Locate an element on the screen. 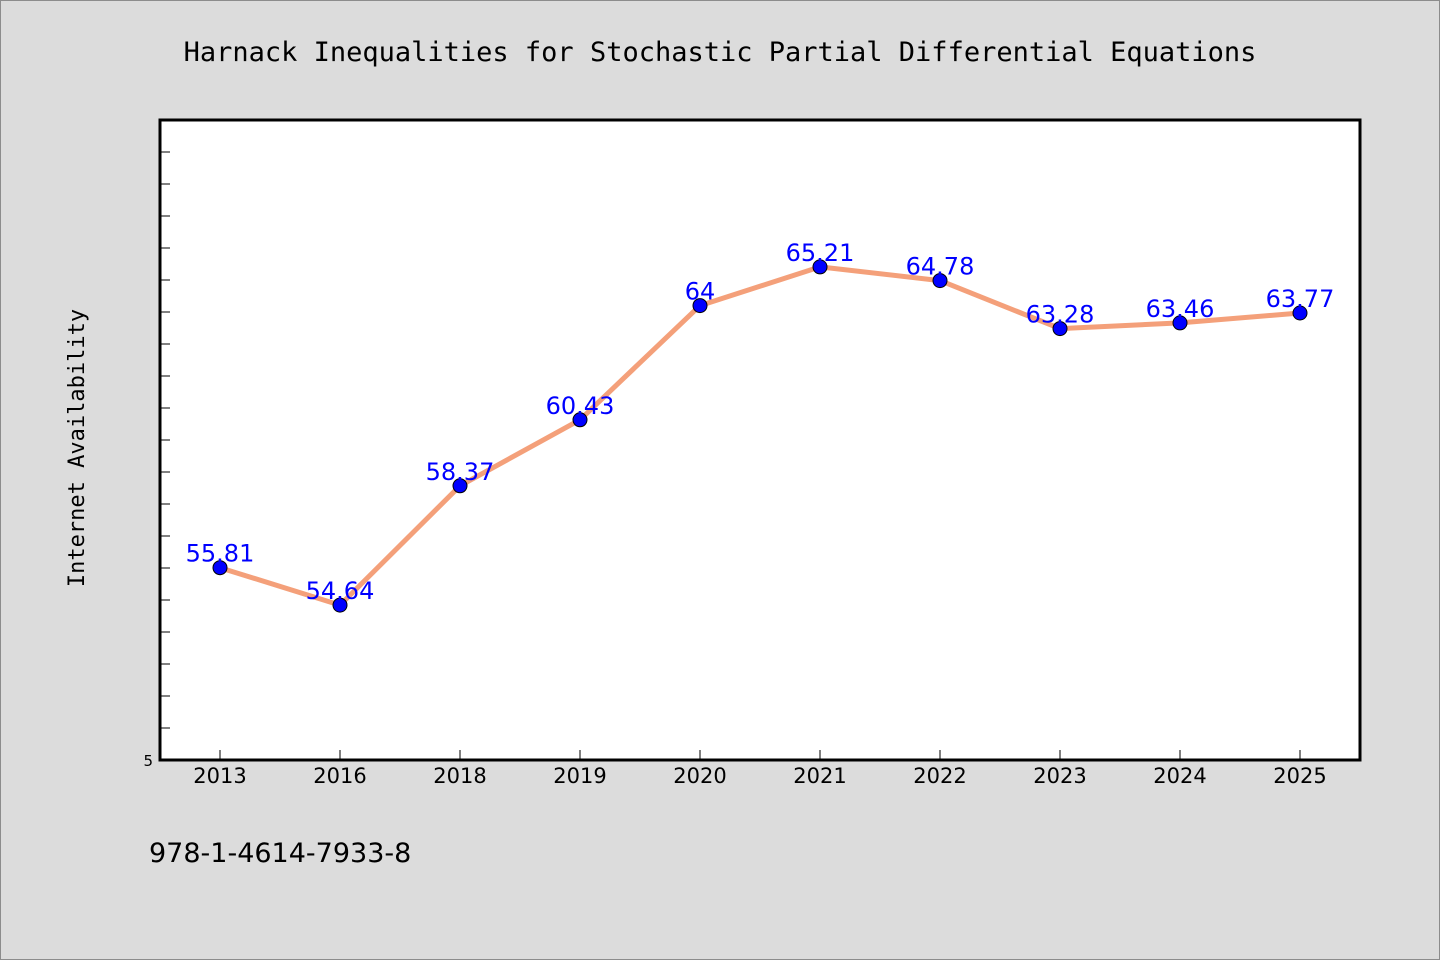  x-tick-label: 2016 is located at coordinates (339, 776).